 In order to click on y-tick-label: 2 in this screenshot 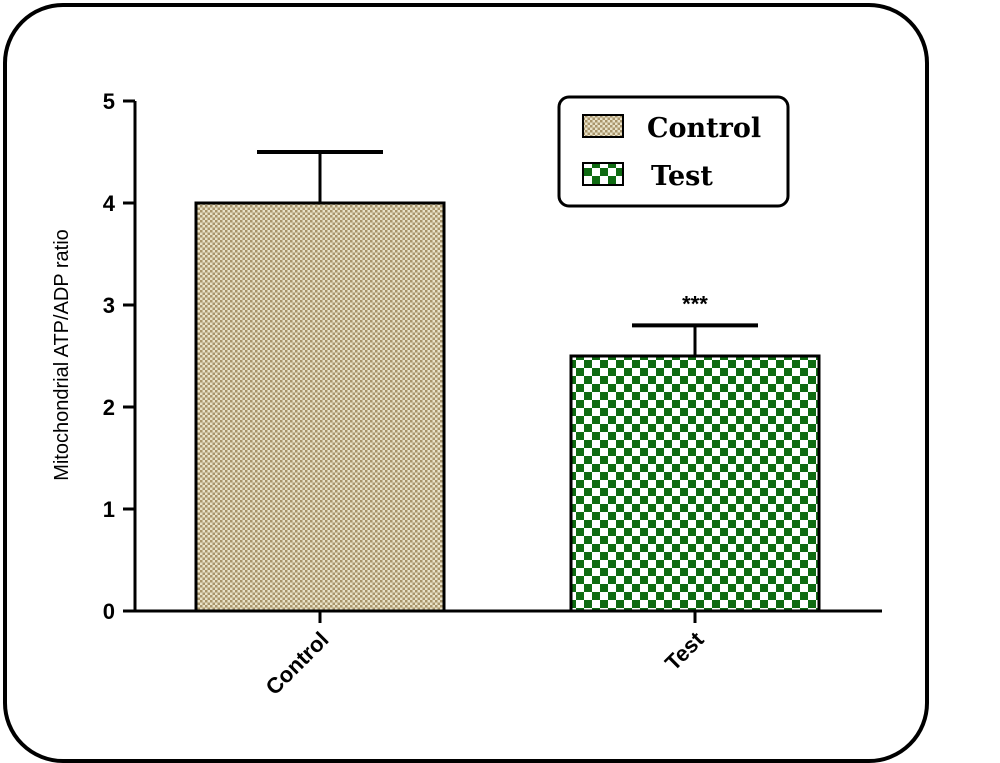, I will do `click(109, 407)`.